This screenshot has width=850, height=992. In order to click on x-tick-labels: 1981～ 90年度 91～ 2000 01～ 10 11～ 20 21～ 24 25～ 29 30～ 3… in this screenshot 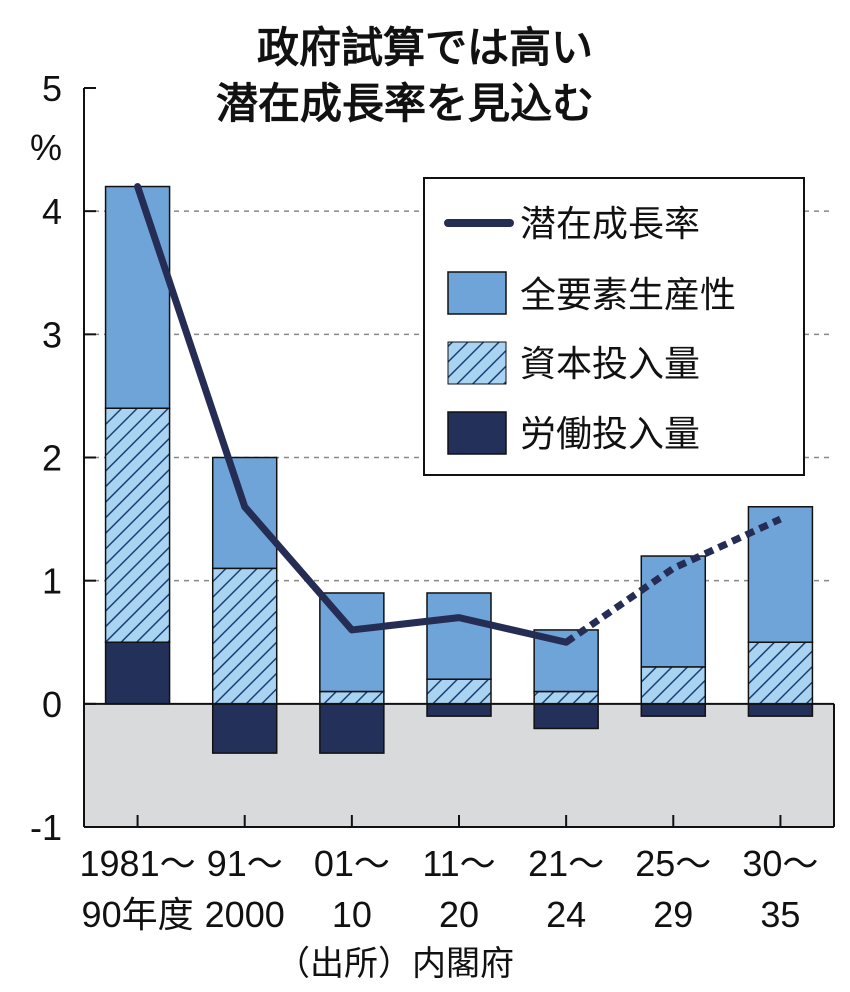, I will do `click(449, 889)`.